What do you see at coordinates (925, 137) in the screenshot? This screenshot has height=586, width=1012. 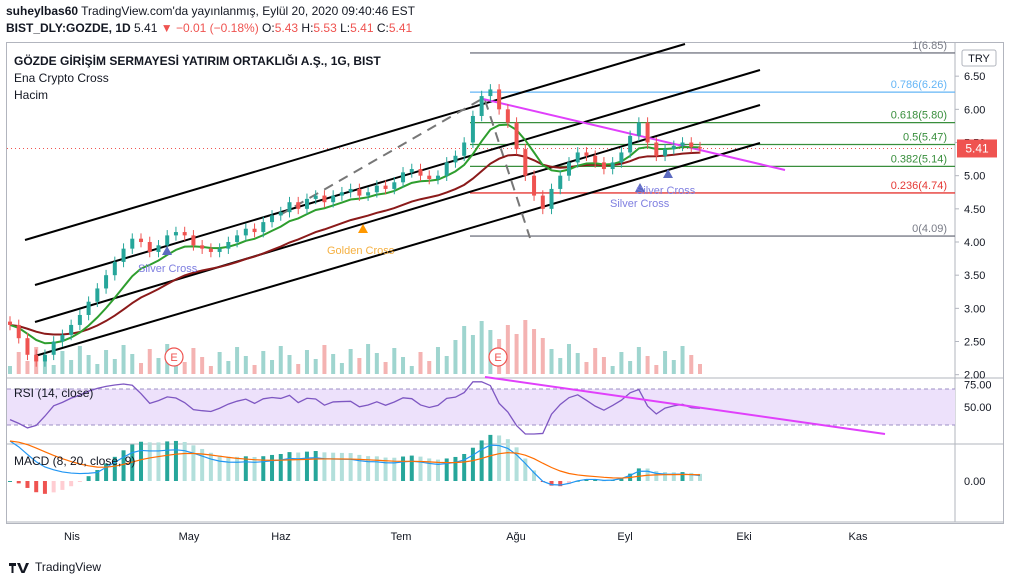 I see `fib-level-label: 0.5(5.47)` at bounding box center [925, 137].